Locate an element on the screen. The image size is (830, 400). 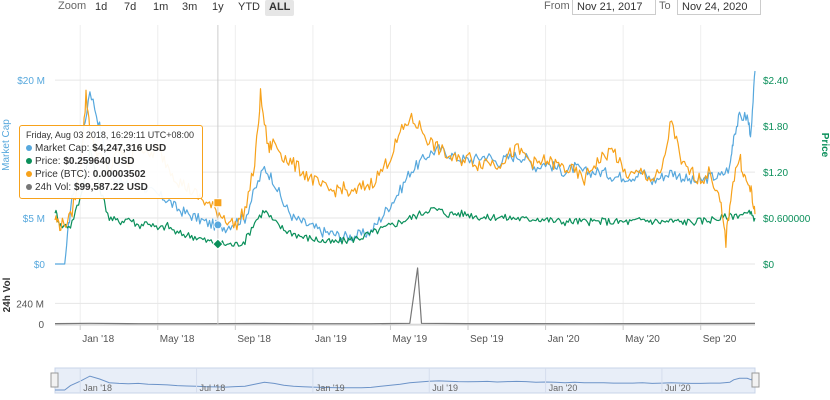
zoom-all-button: ALL is located at coordinates (280, 8).